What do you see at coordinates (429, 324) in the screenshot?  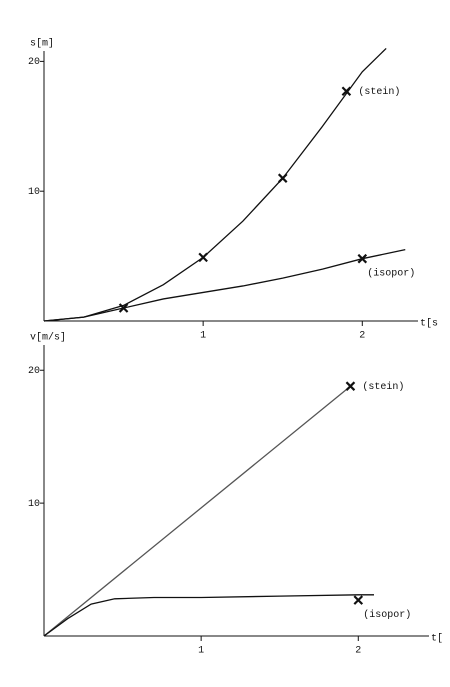 I see `x-axis-label: t[s` at bounding box center [429, 324].